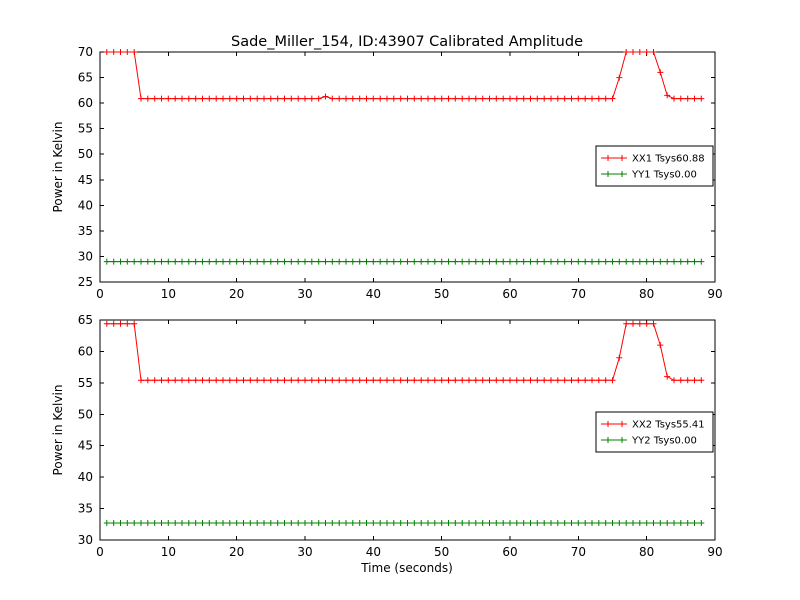 This screenshot has width=800, height=600. What do you see at coordinates (406, 568) in the screenshot?
I see `x-axis-label: Time (seconds)` at bounding box center [406, 568].